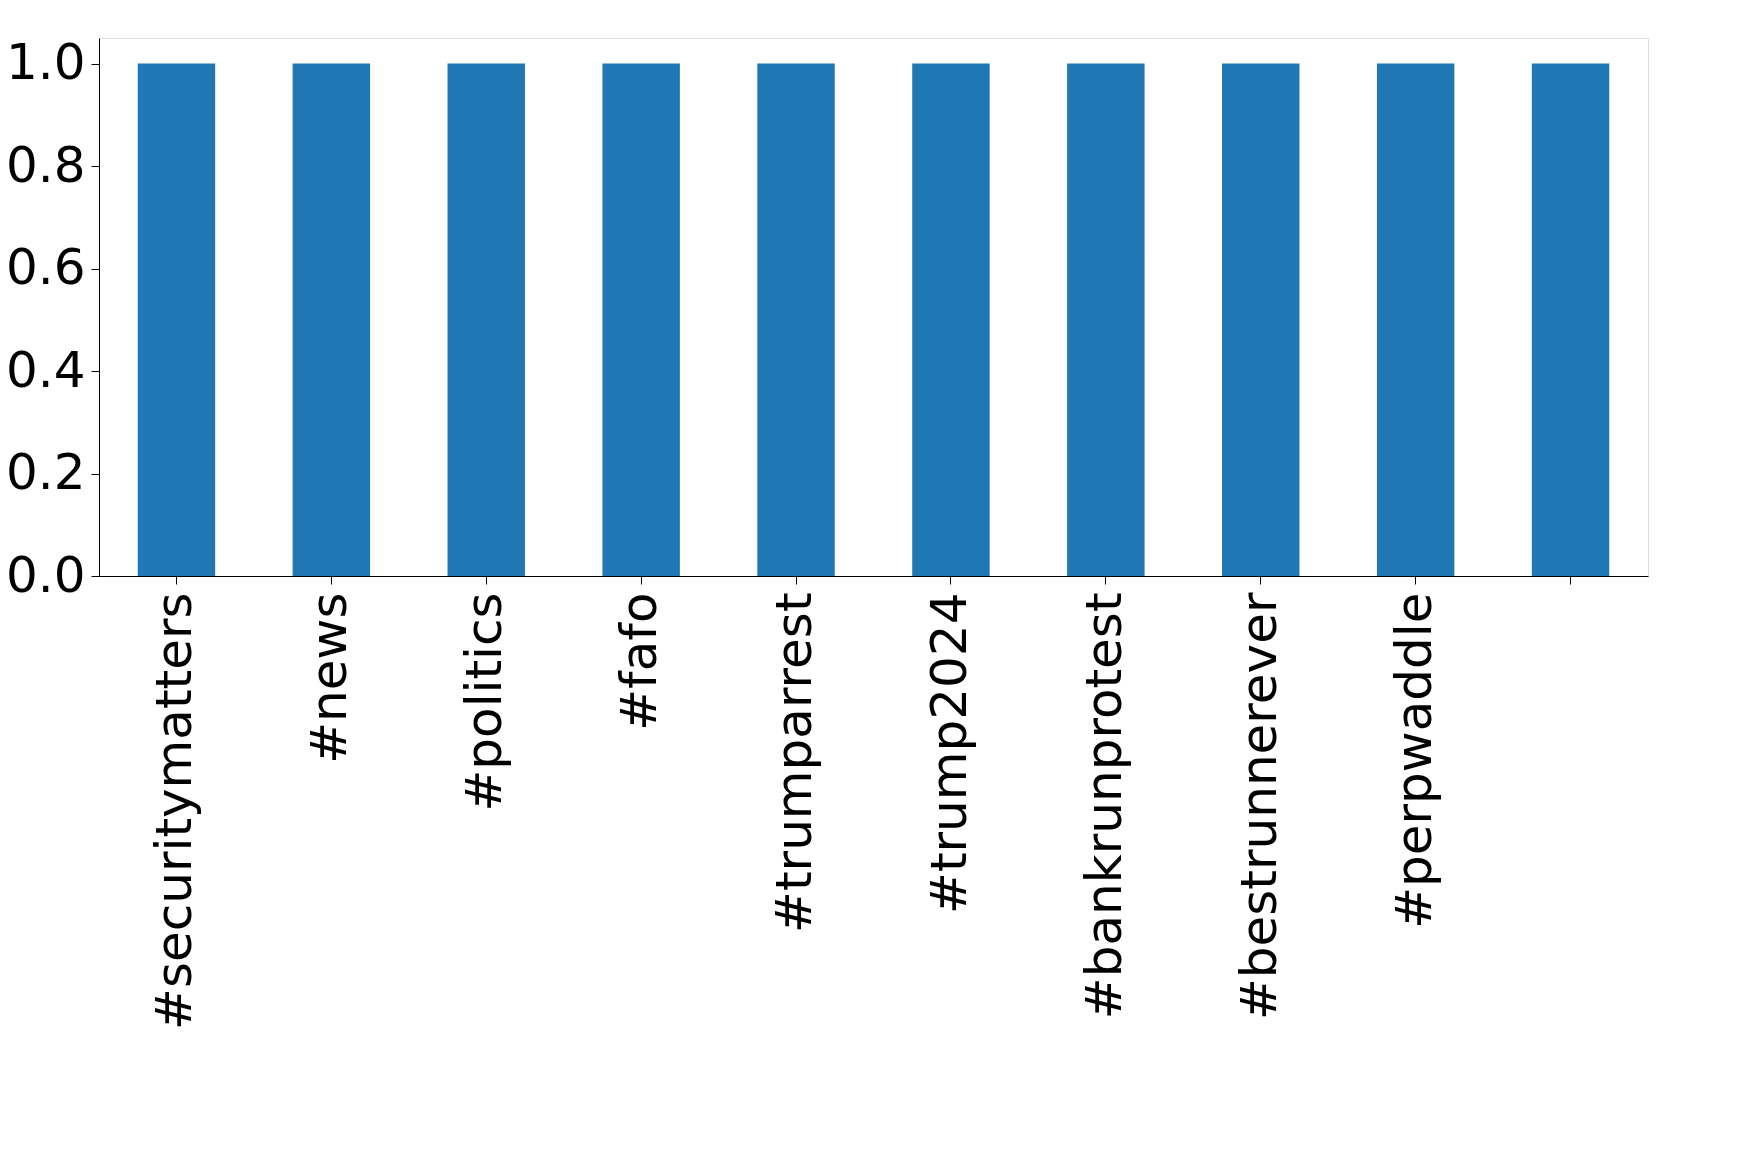 Image resolution: width=1739 pixels, height=1175 pixels. I want to click on x-tick-label: #trump2024, so click(948, 753).